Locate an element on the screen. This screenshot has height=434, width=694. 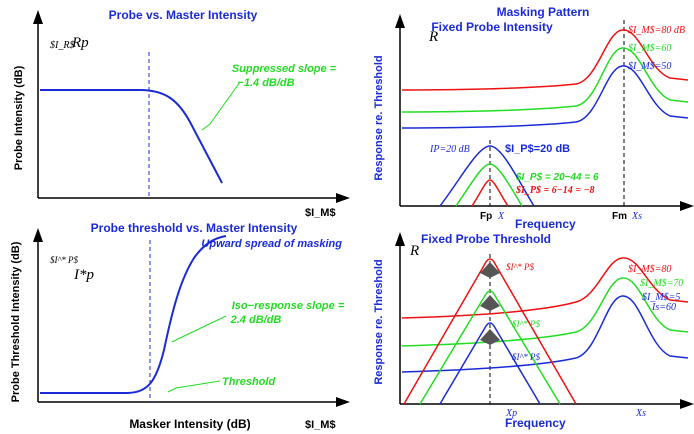
tr-probe-label-right: $I_P$=20 dB is located at coordinates (537, 149).